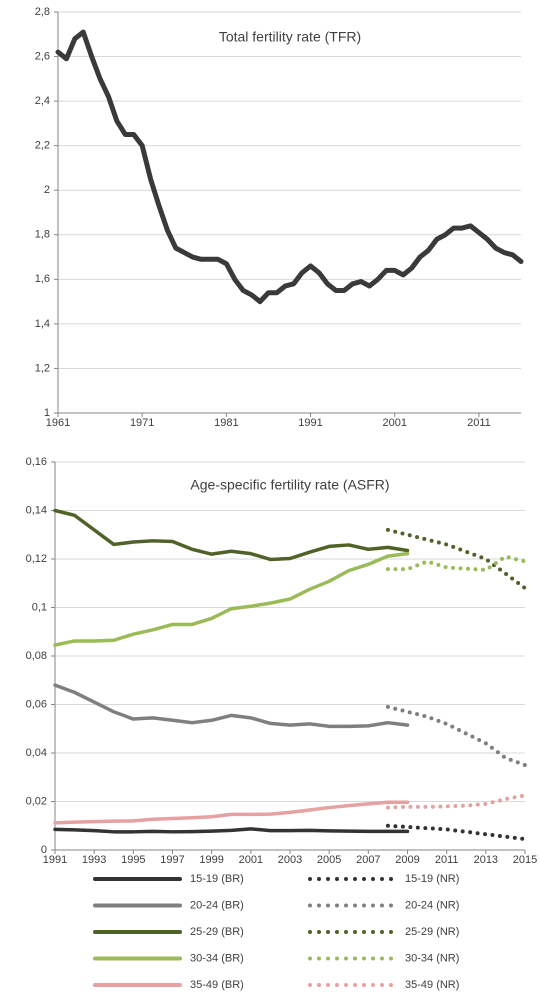 This screenshot has height=993, width=541. What do you see at coordinates (217, 932) in the screenshot?
I see `legend-label: 25-29 (BR)` at bounding box center [217, 932].